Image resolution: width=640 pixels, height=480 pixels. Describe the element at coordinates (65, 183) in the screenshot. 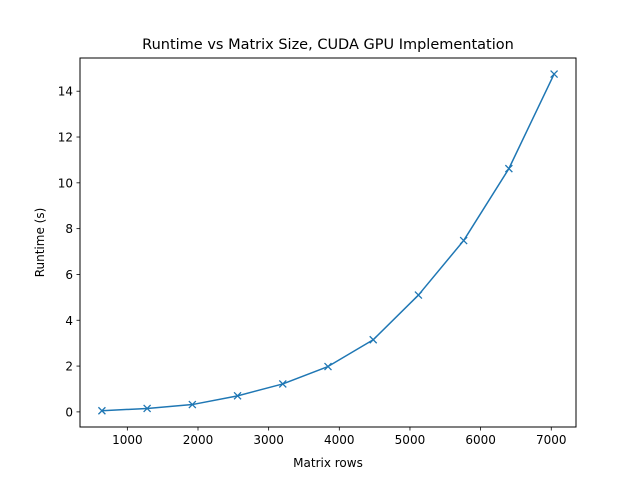

I see `y-tick-label: 10` at that location.